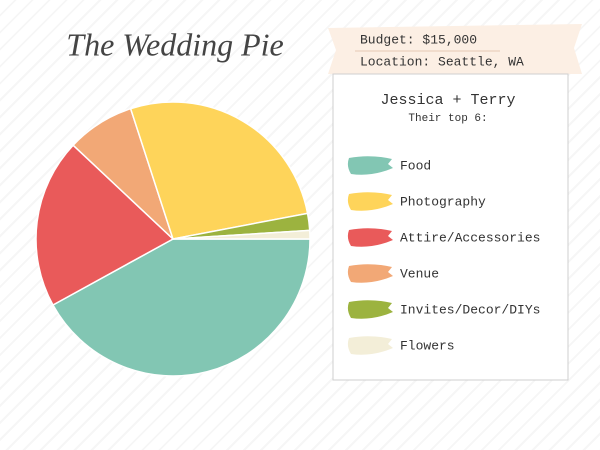 The height and width of the screenshot is (450, 600). Describe the element at coordinates (419, 273) in the screenshot. I see `legend-label: Venue` at that location.